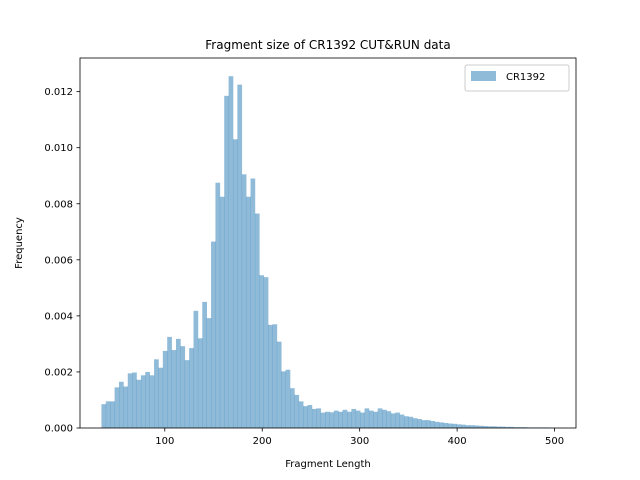 This screenshot has height=480, width=640. What do you see at coordinates (164, 441) in the screenshot?
I see `x-tick-label: 100` at bounding box center [164, 441].